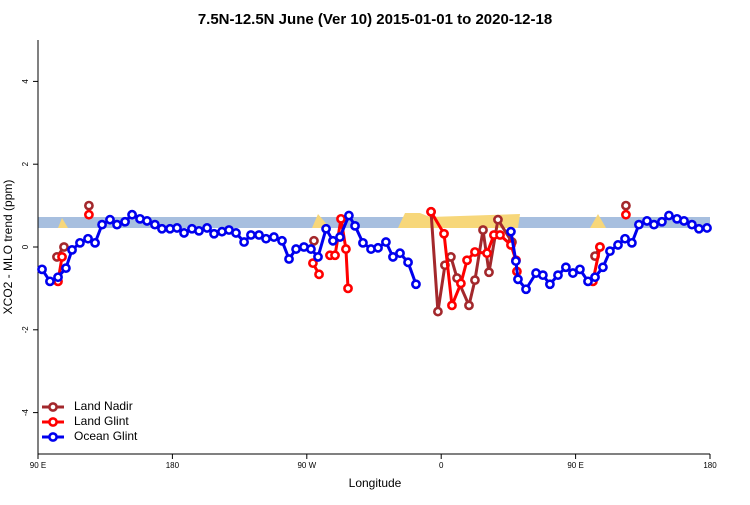 This screenshot has height=505, width=750. I want to click on y-tick-label: 0, so click(25, 246).